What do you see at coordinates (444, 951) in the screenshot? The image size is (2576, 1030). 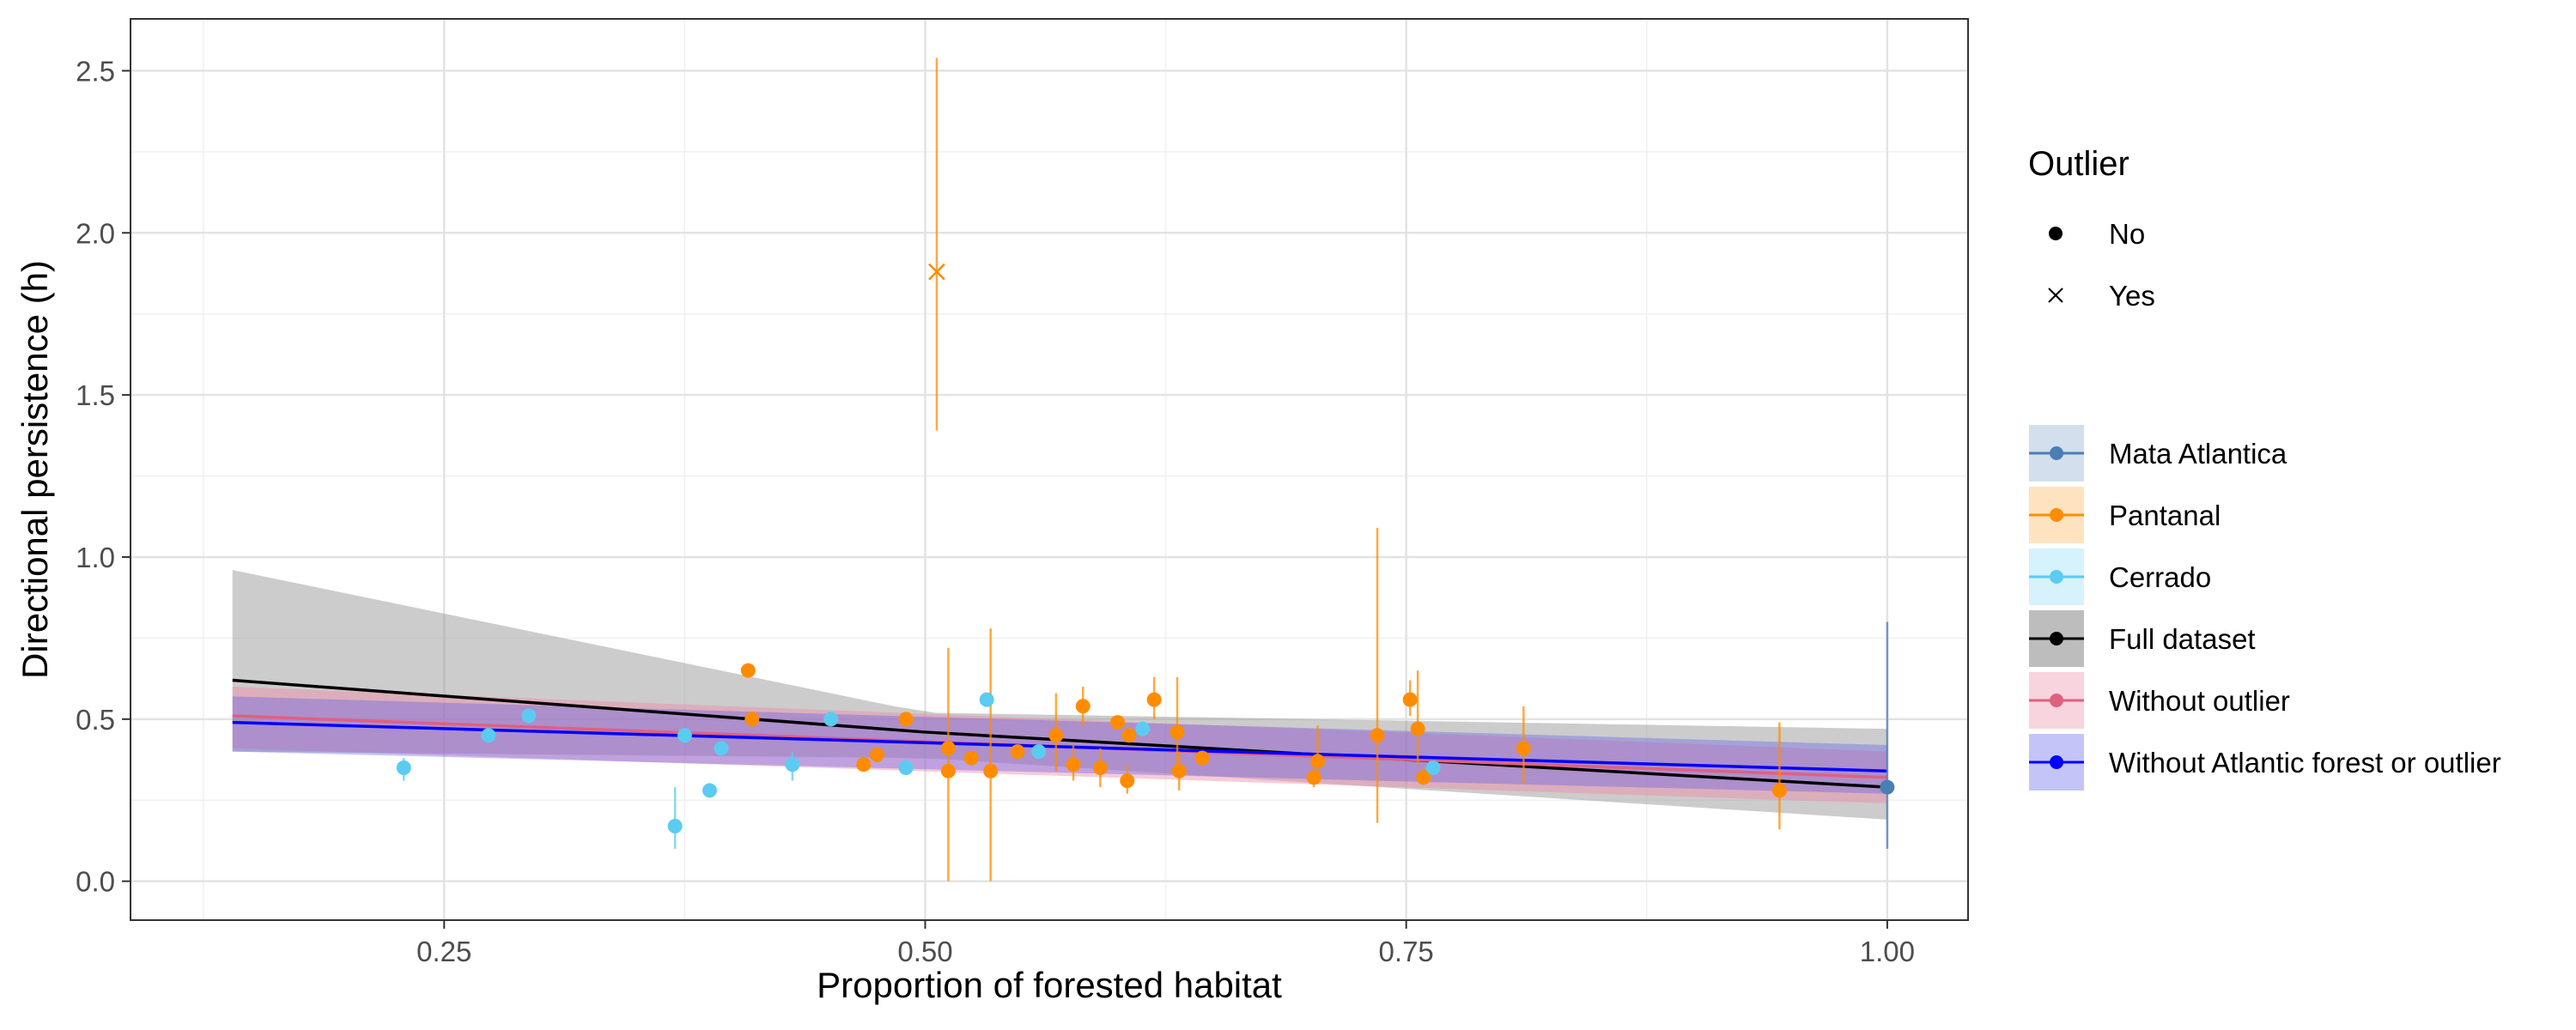 I see `x-tick-label: 0.25` at bounding box center [444, 951].